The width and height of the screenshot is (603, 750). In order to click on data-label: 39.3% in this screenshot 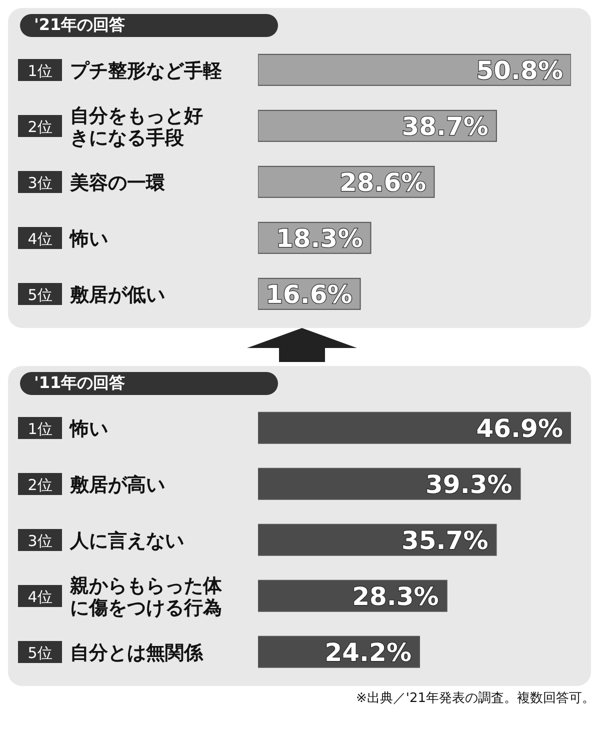, I will do `click(469, 484)`.